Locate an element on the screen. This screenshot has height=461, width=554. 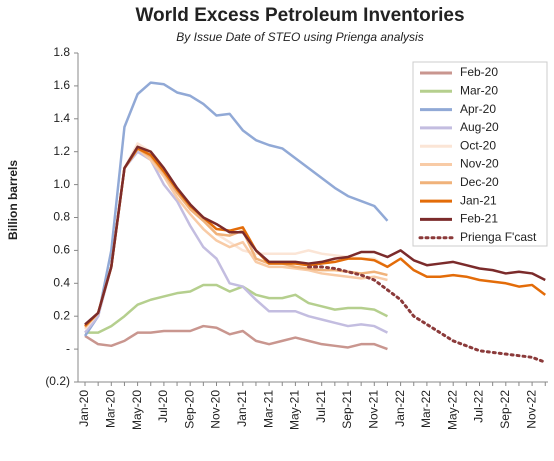
y-tick-label: 1.4 is located at coordinates (61, 118).